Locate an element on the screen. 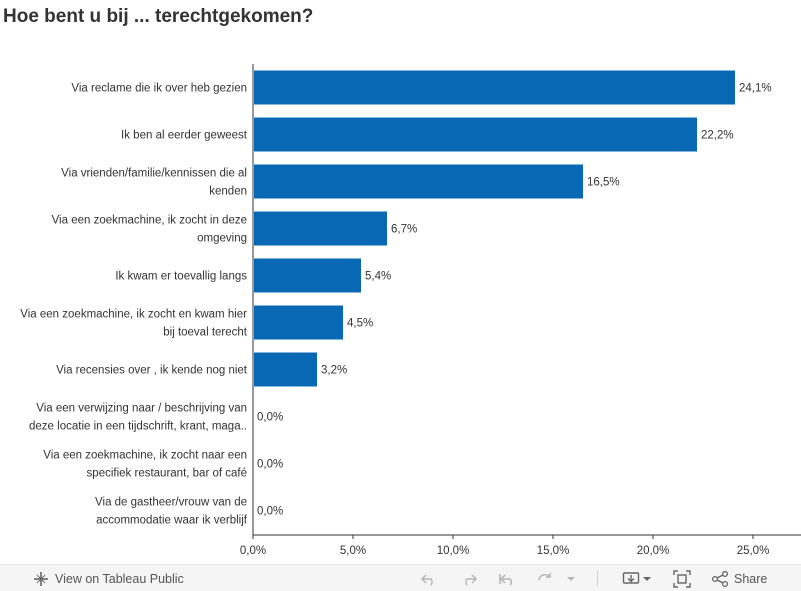 The image size is (801, 591). category-label-9-0: Via de gastheer/vrouw van de is located at coordinates (171, 503).